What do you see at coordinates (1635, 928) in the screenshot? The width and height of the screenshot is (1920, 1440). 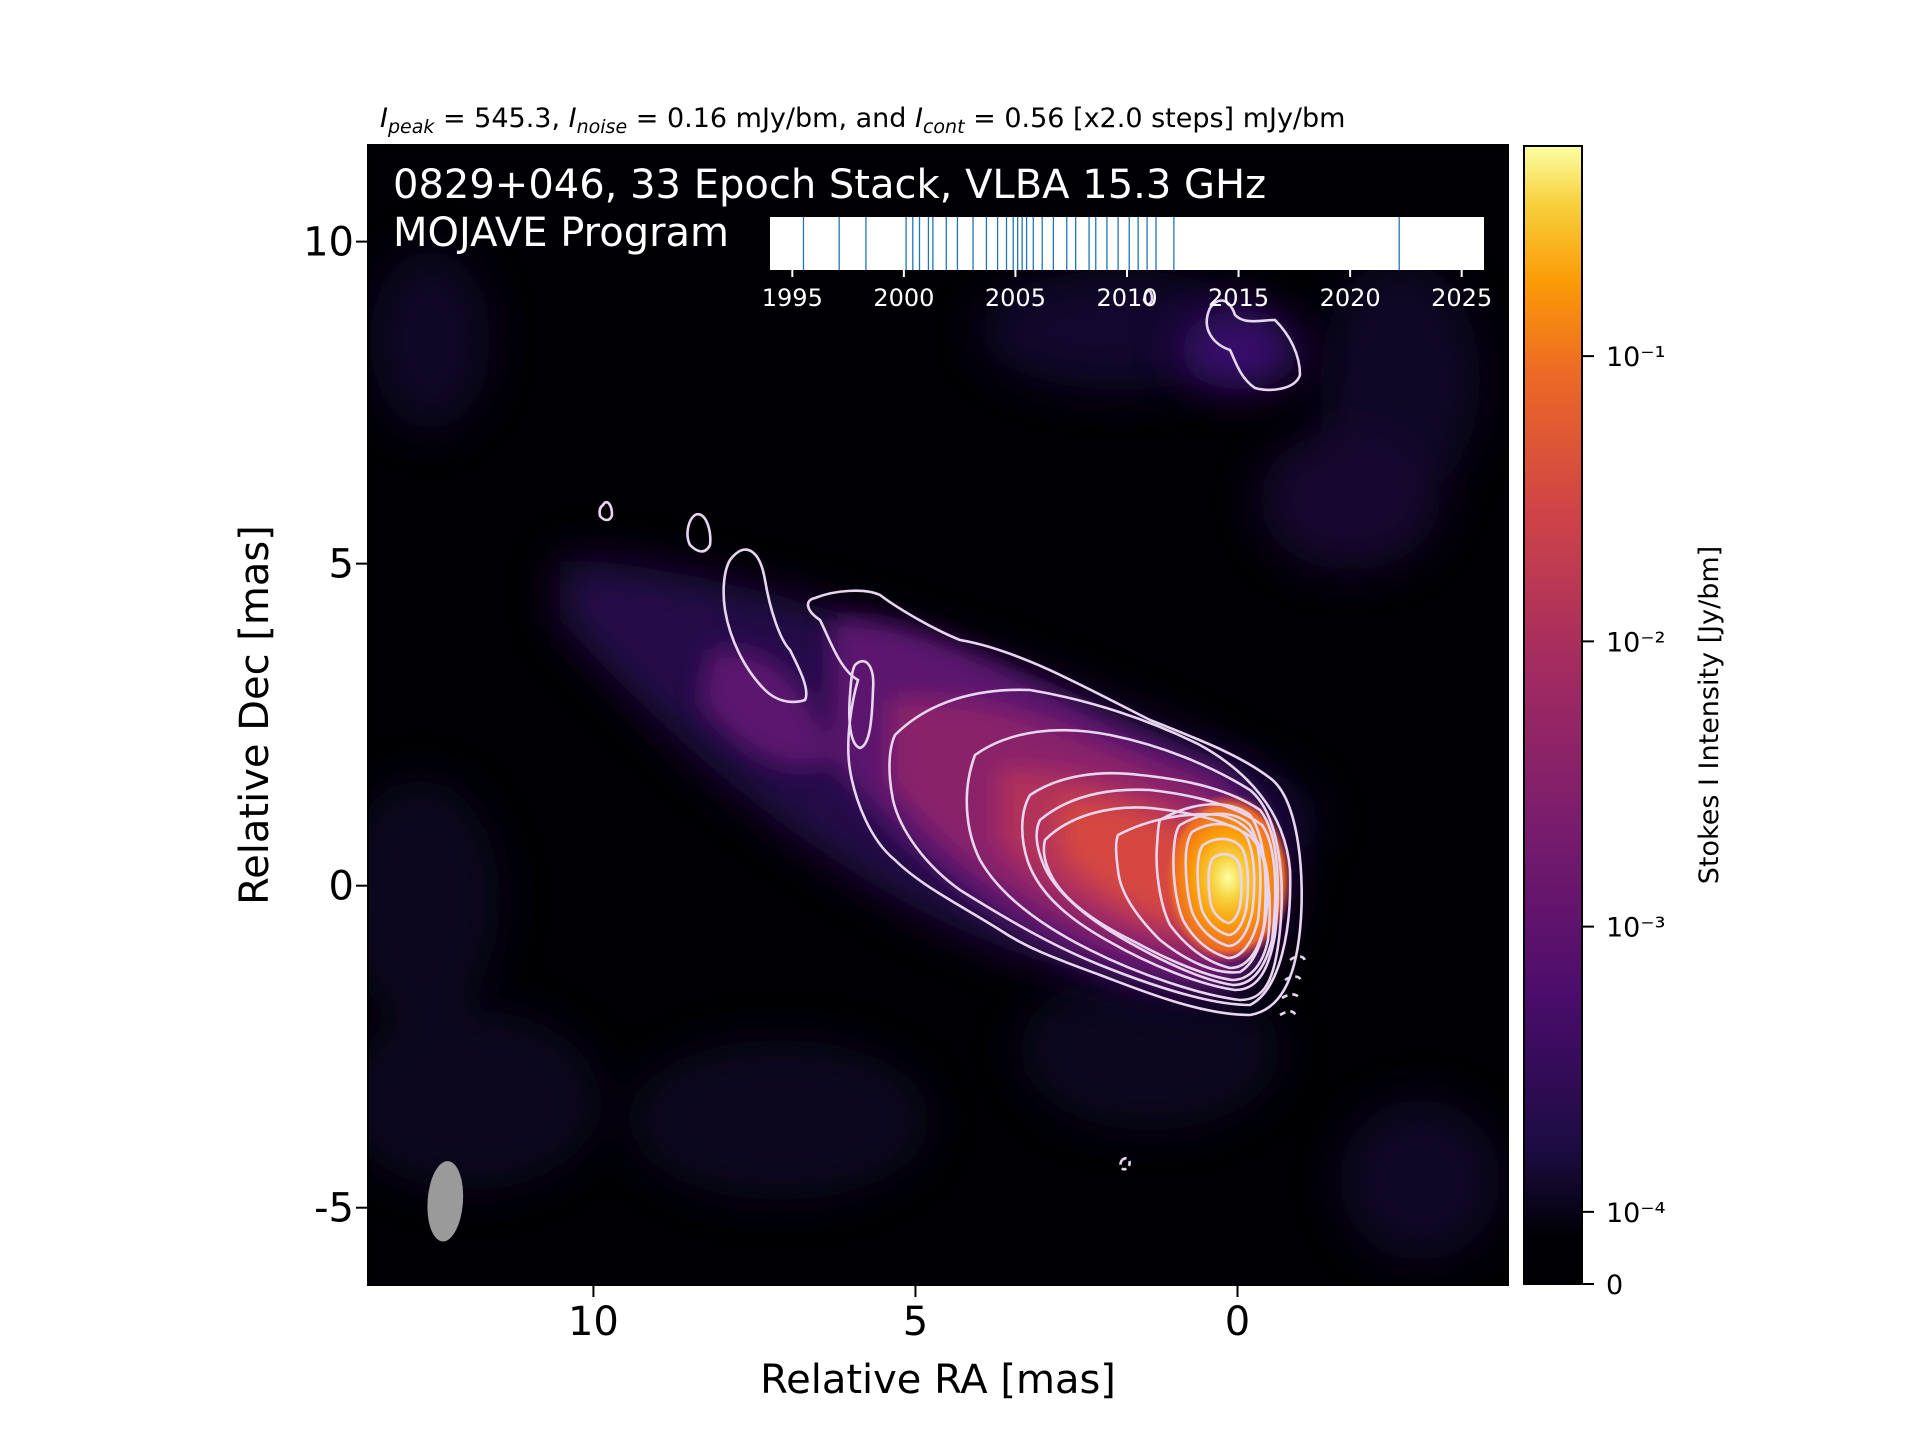 I see `colorbar-tick-label: 10⁻³` at bounding box center [1635, 928].